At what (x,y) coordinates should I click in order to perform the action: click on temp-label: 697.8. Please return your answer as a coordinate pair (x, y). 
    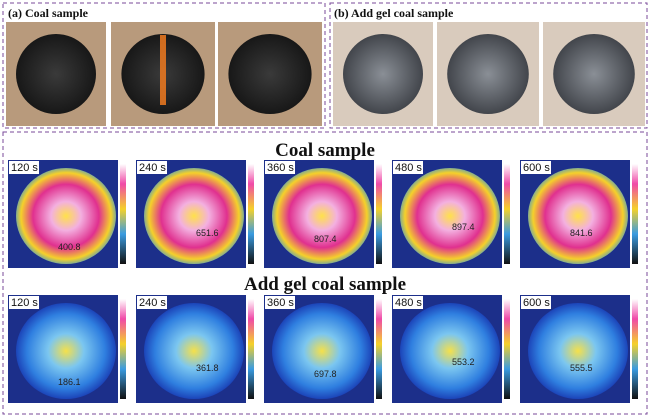
    Looking at the image, I should click on (325, 374).